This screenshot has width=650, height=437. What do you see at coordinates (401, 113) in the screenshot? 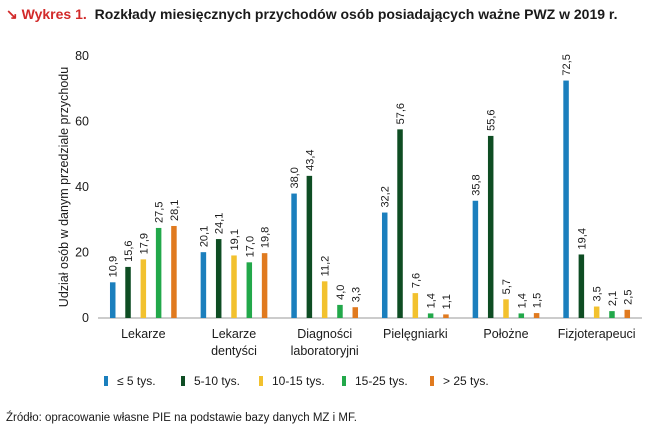
I see `data-label: 57,6` at bounding box center [401, 113].